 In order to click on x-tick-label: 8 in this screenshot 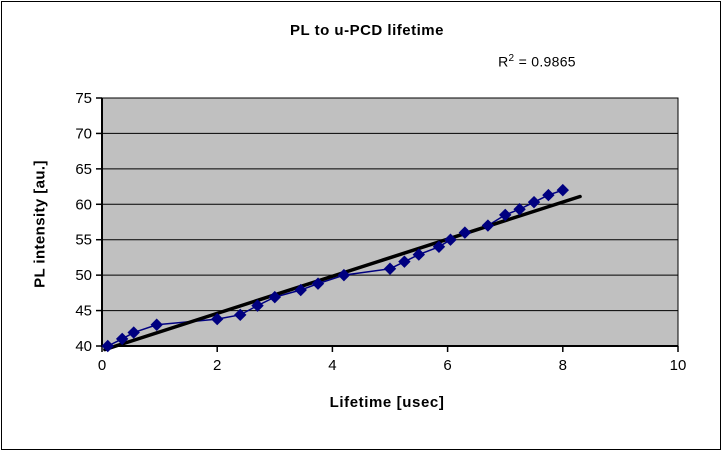, I will do `click(563, 365)`.